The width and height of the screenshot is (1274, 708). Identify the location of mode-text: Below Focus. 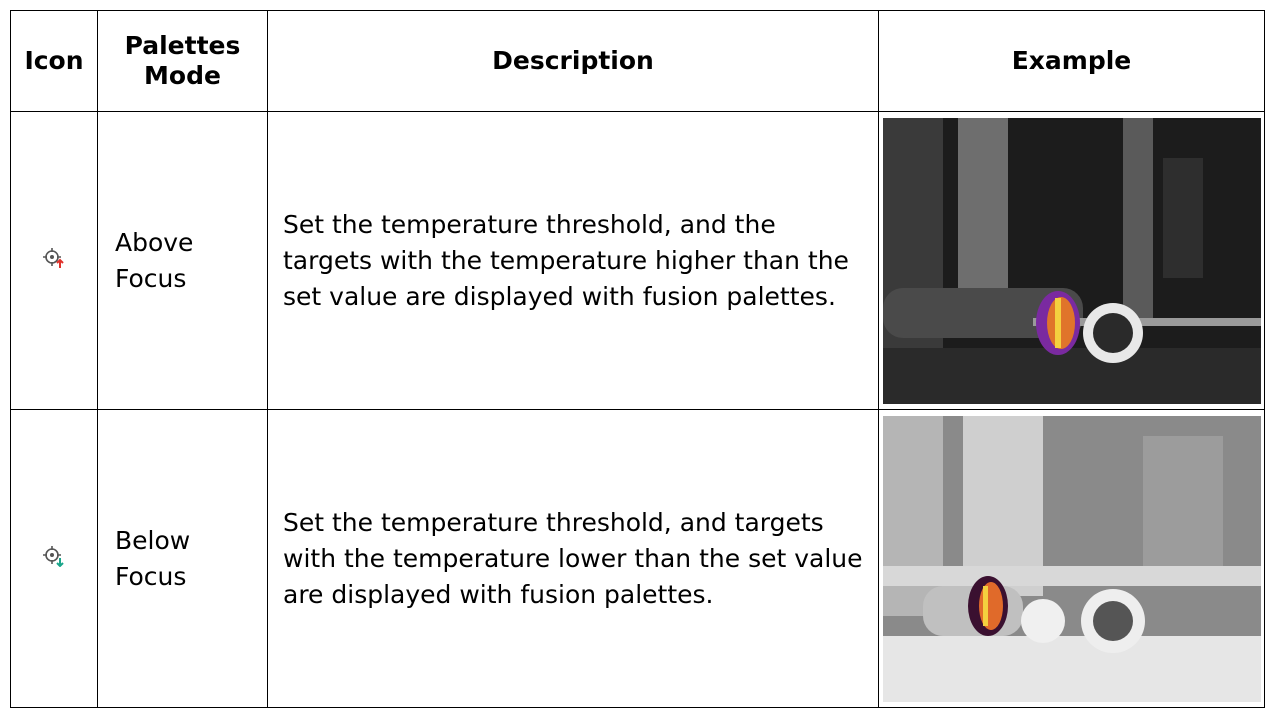
(153, 558).